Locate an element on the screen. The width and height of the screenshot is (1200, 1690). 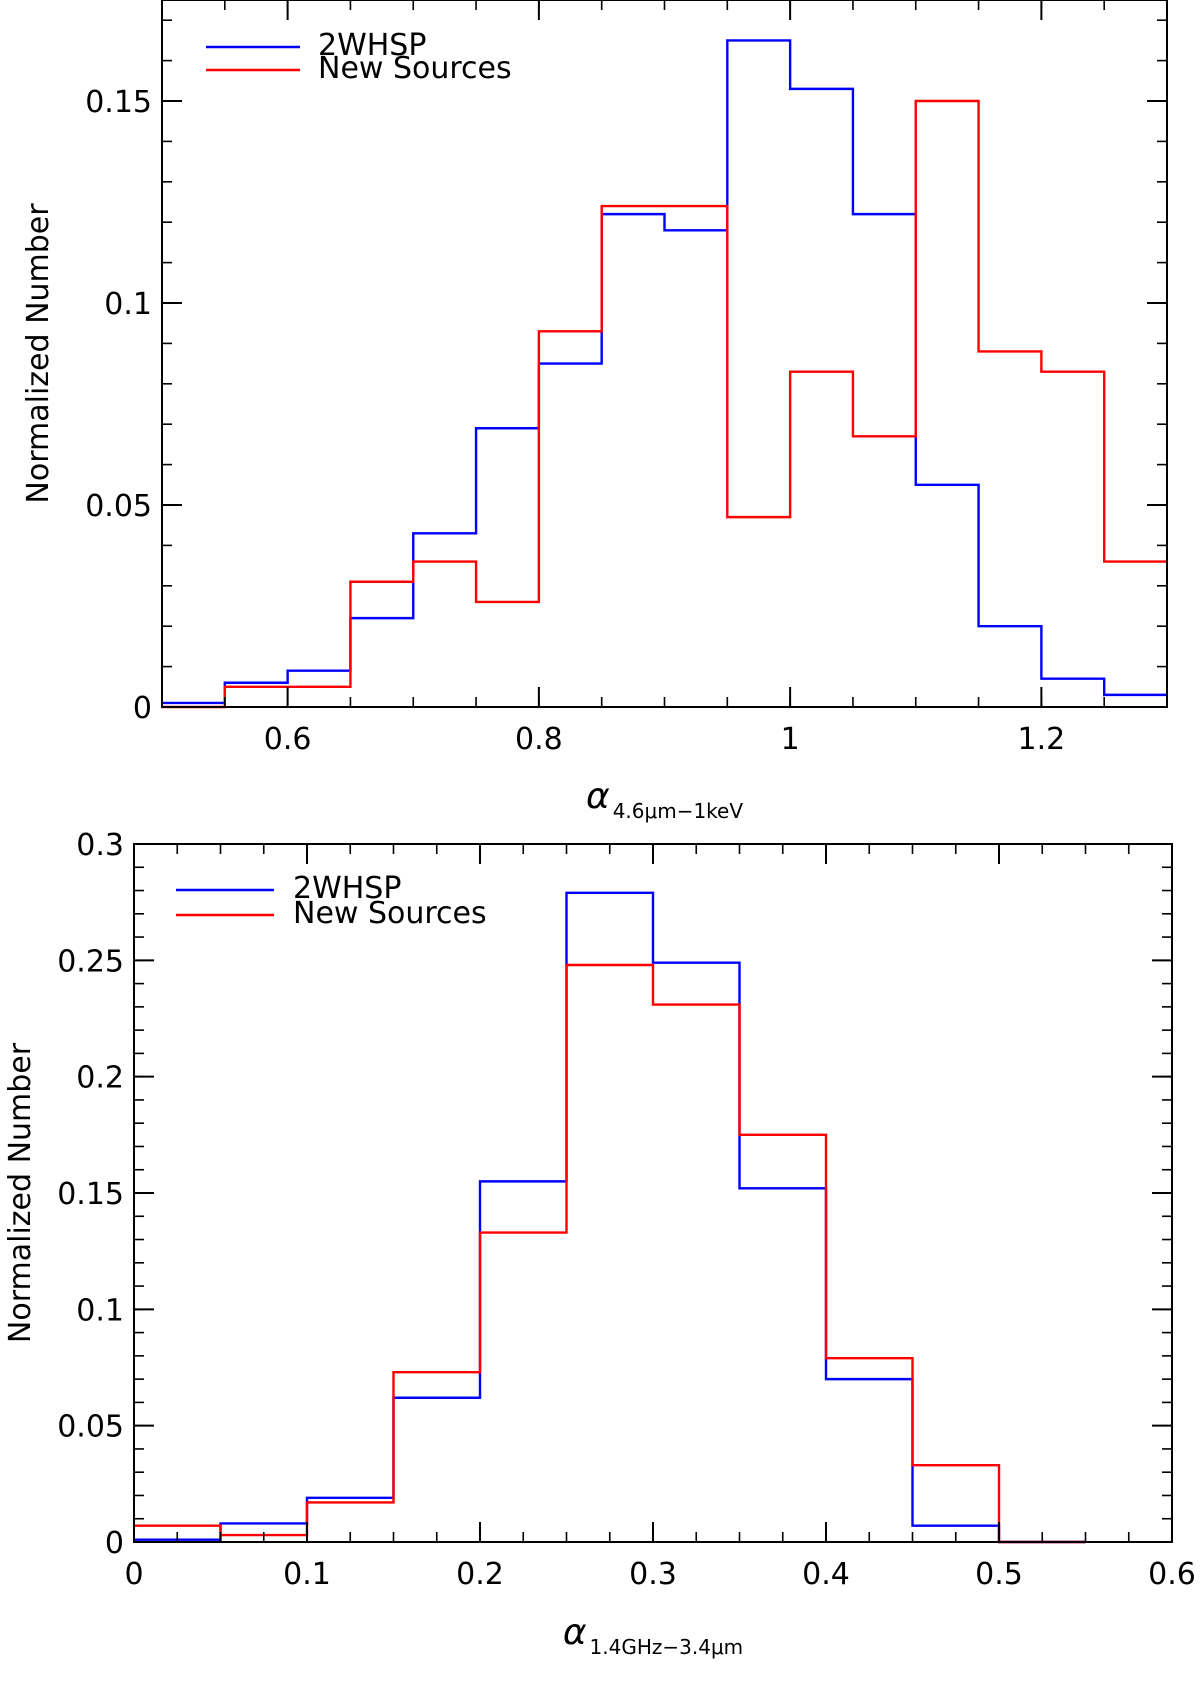
x-tick-label: 1 is located at coordinates (790, 739).